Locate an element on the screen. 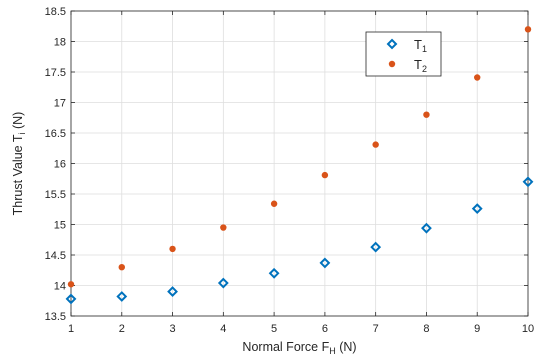  x-tick-label: 7 is located at coordinates (376, 329).